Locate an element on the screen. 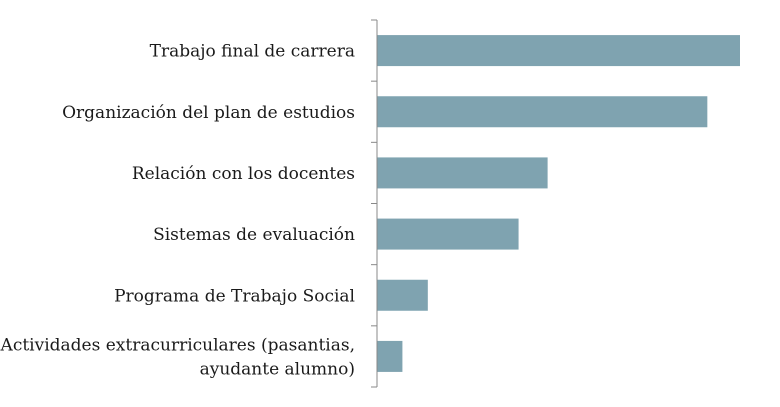 The width and height of the screenshot is (780, 407). category-label-1: Trabajo final de carrera is located at coordinates (252, 52).